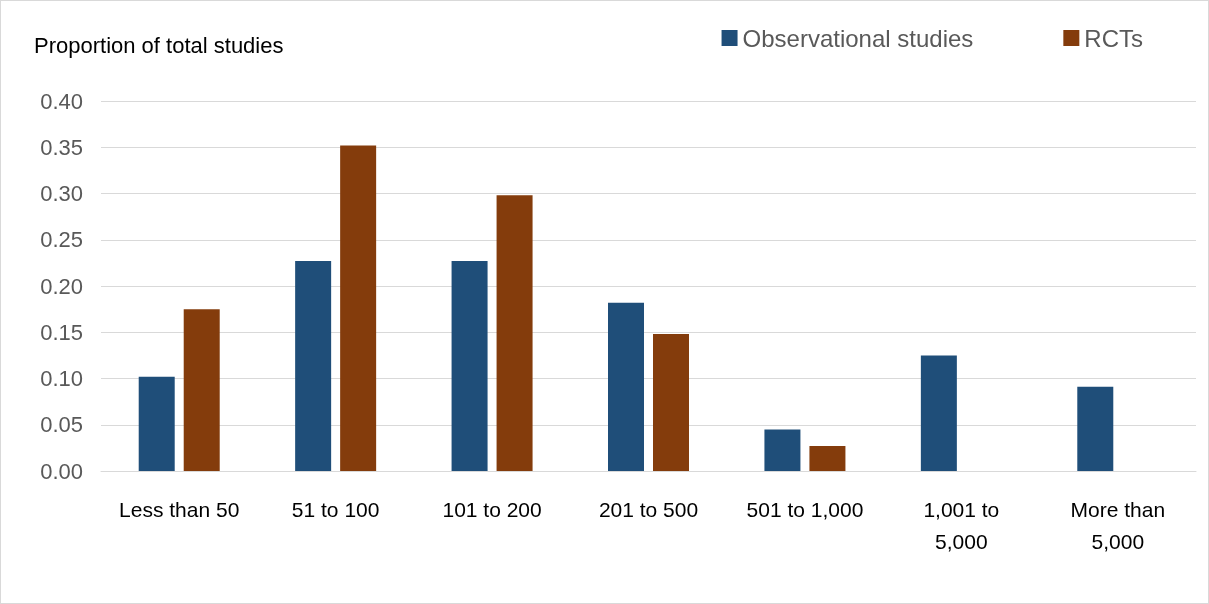 This screenshot has height=604, width=1209. I want to click on x-tick-label: 201 to 500, so click(648, 509).